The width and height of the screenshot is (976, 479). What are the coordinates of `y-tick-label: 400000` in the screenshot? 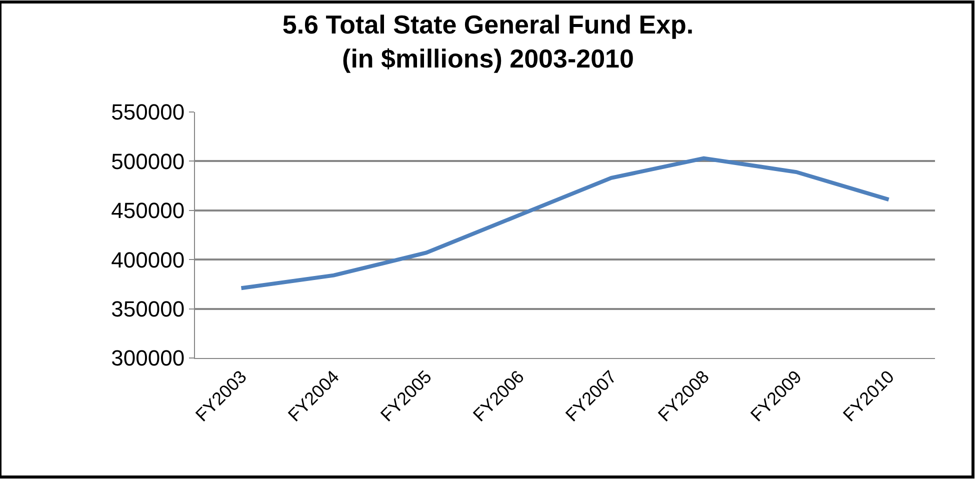 It's located at (148, 259).